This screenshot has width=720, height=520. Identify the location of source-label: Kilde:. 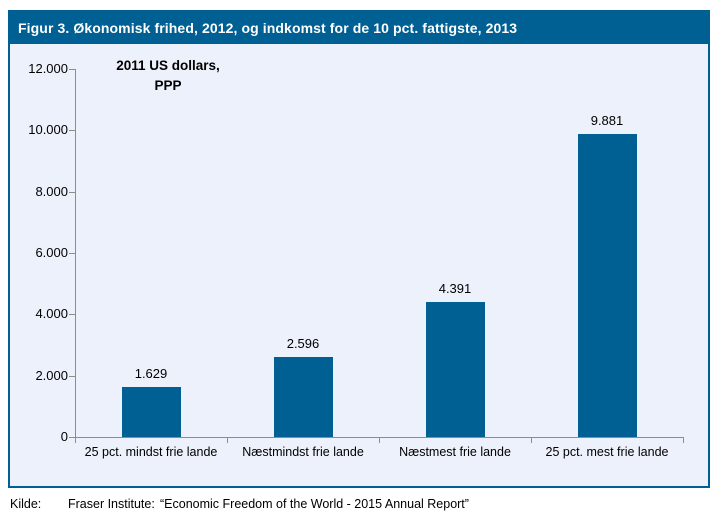
(26, 504).